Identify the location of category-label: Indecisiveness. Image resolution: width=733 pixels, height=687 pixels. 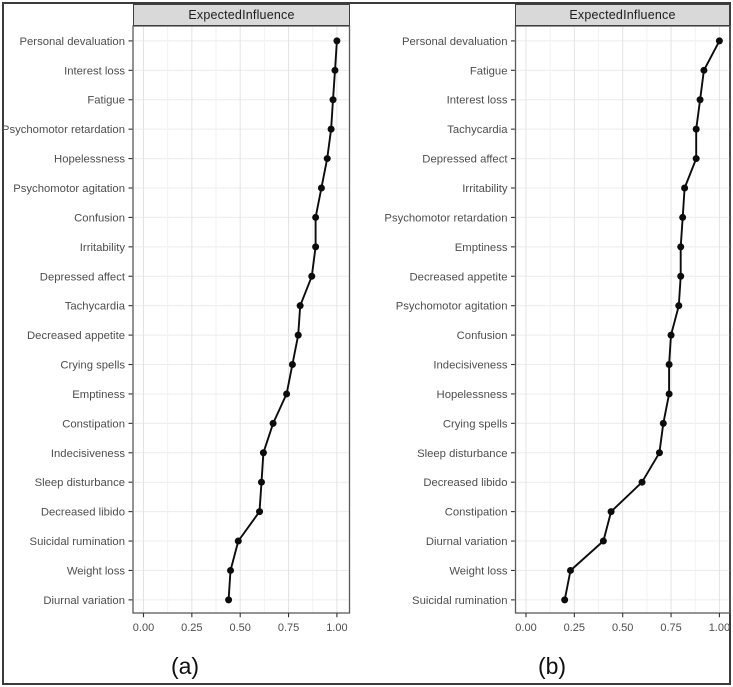
(88, 454).